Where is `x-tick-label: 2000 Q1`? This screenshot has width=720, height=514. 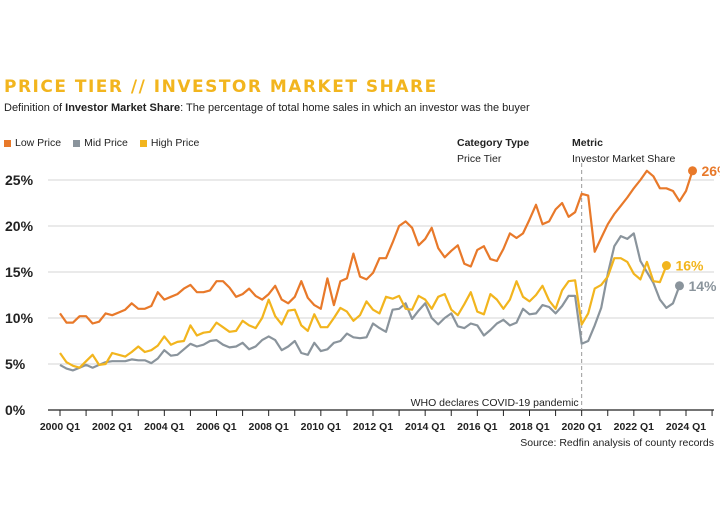
x-tick-label: 2000 Q1 is located at coordinates (60, 427).